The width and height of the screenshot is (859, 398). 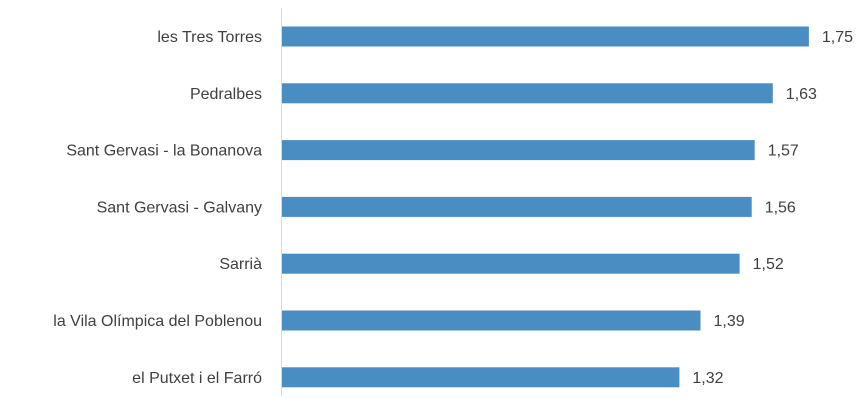 What do you see at coordinates (801, 94) in the screenshot?
I see `value-label: 1,63` at bounding box center [801, 94].